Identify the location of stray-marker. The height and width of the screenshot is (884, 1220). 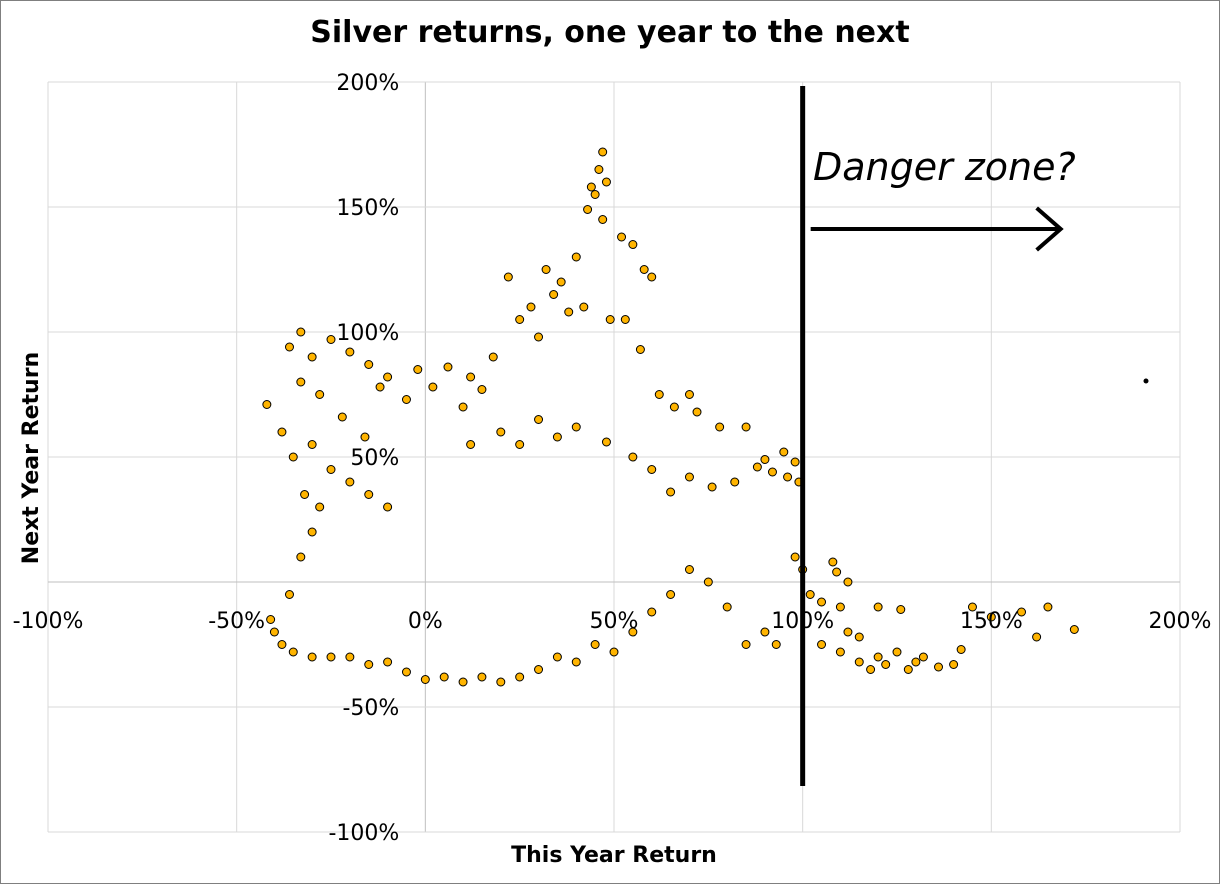
(1146, 381).